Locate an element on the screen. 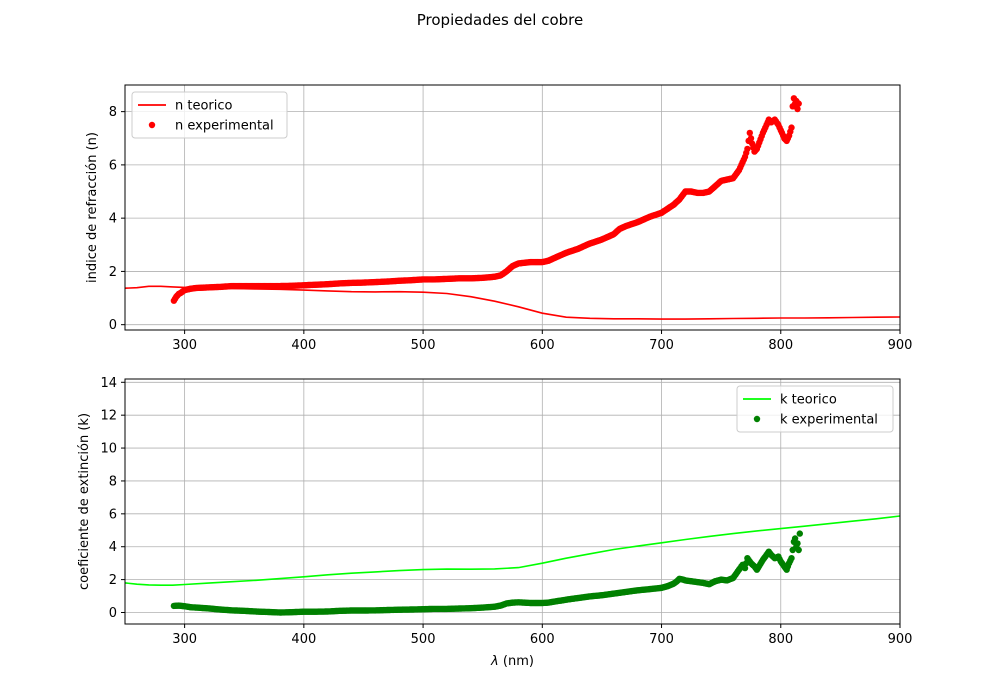  legend-label: k experimental is located at coordinates (829, 420).